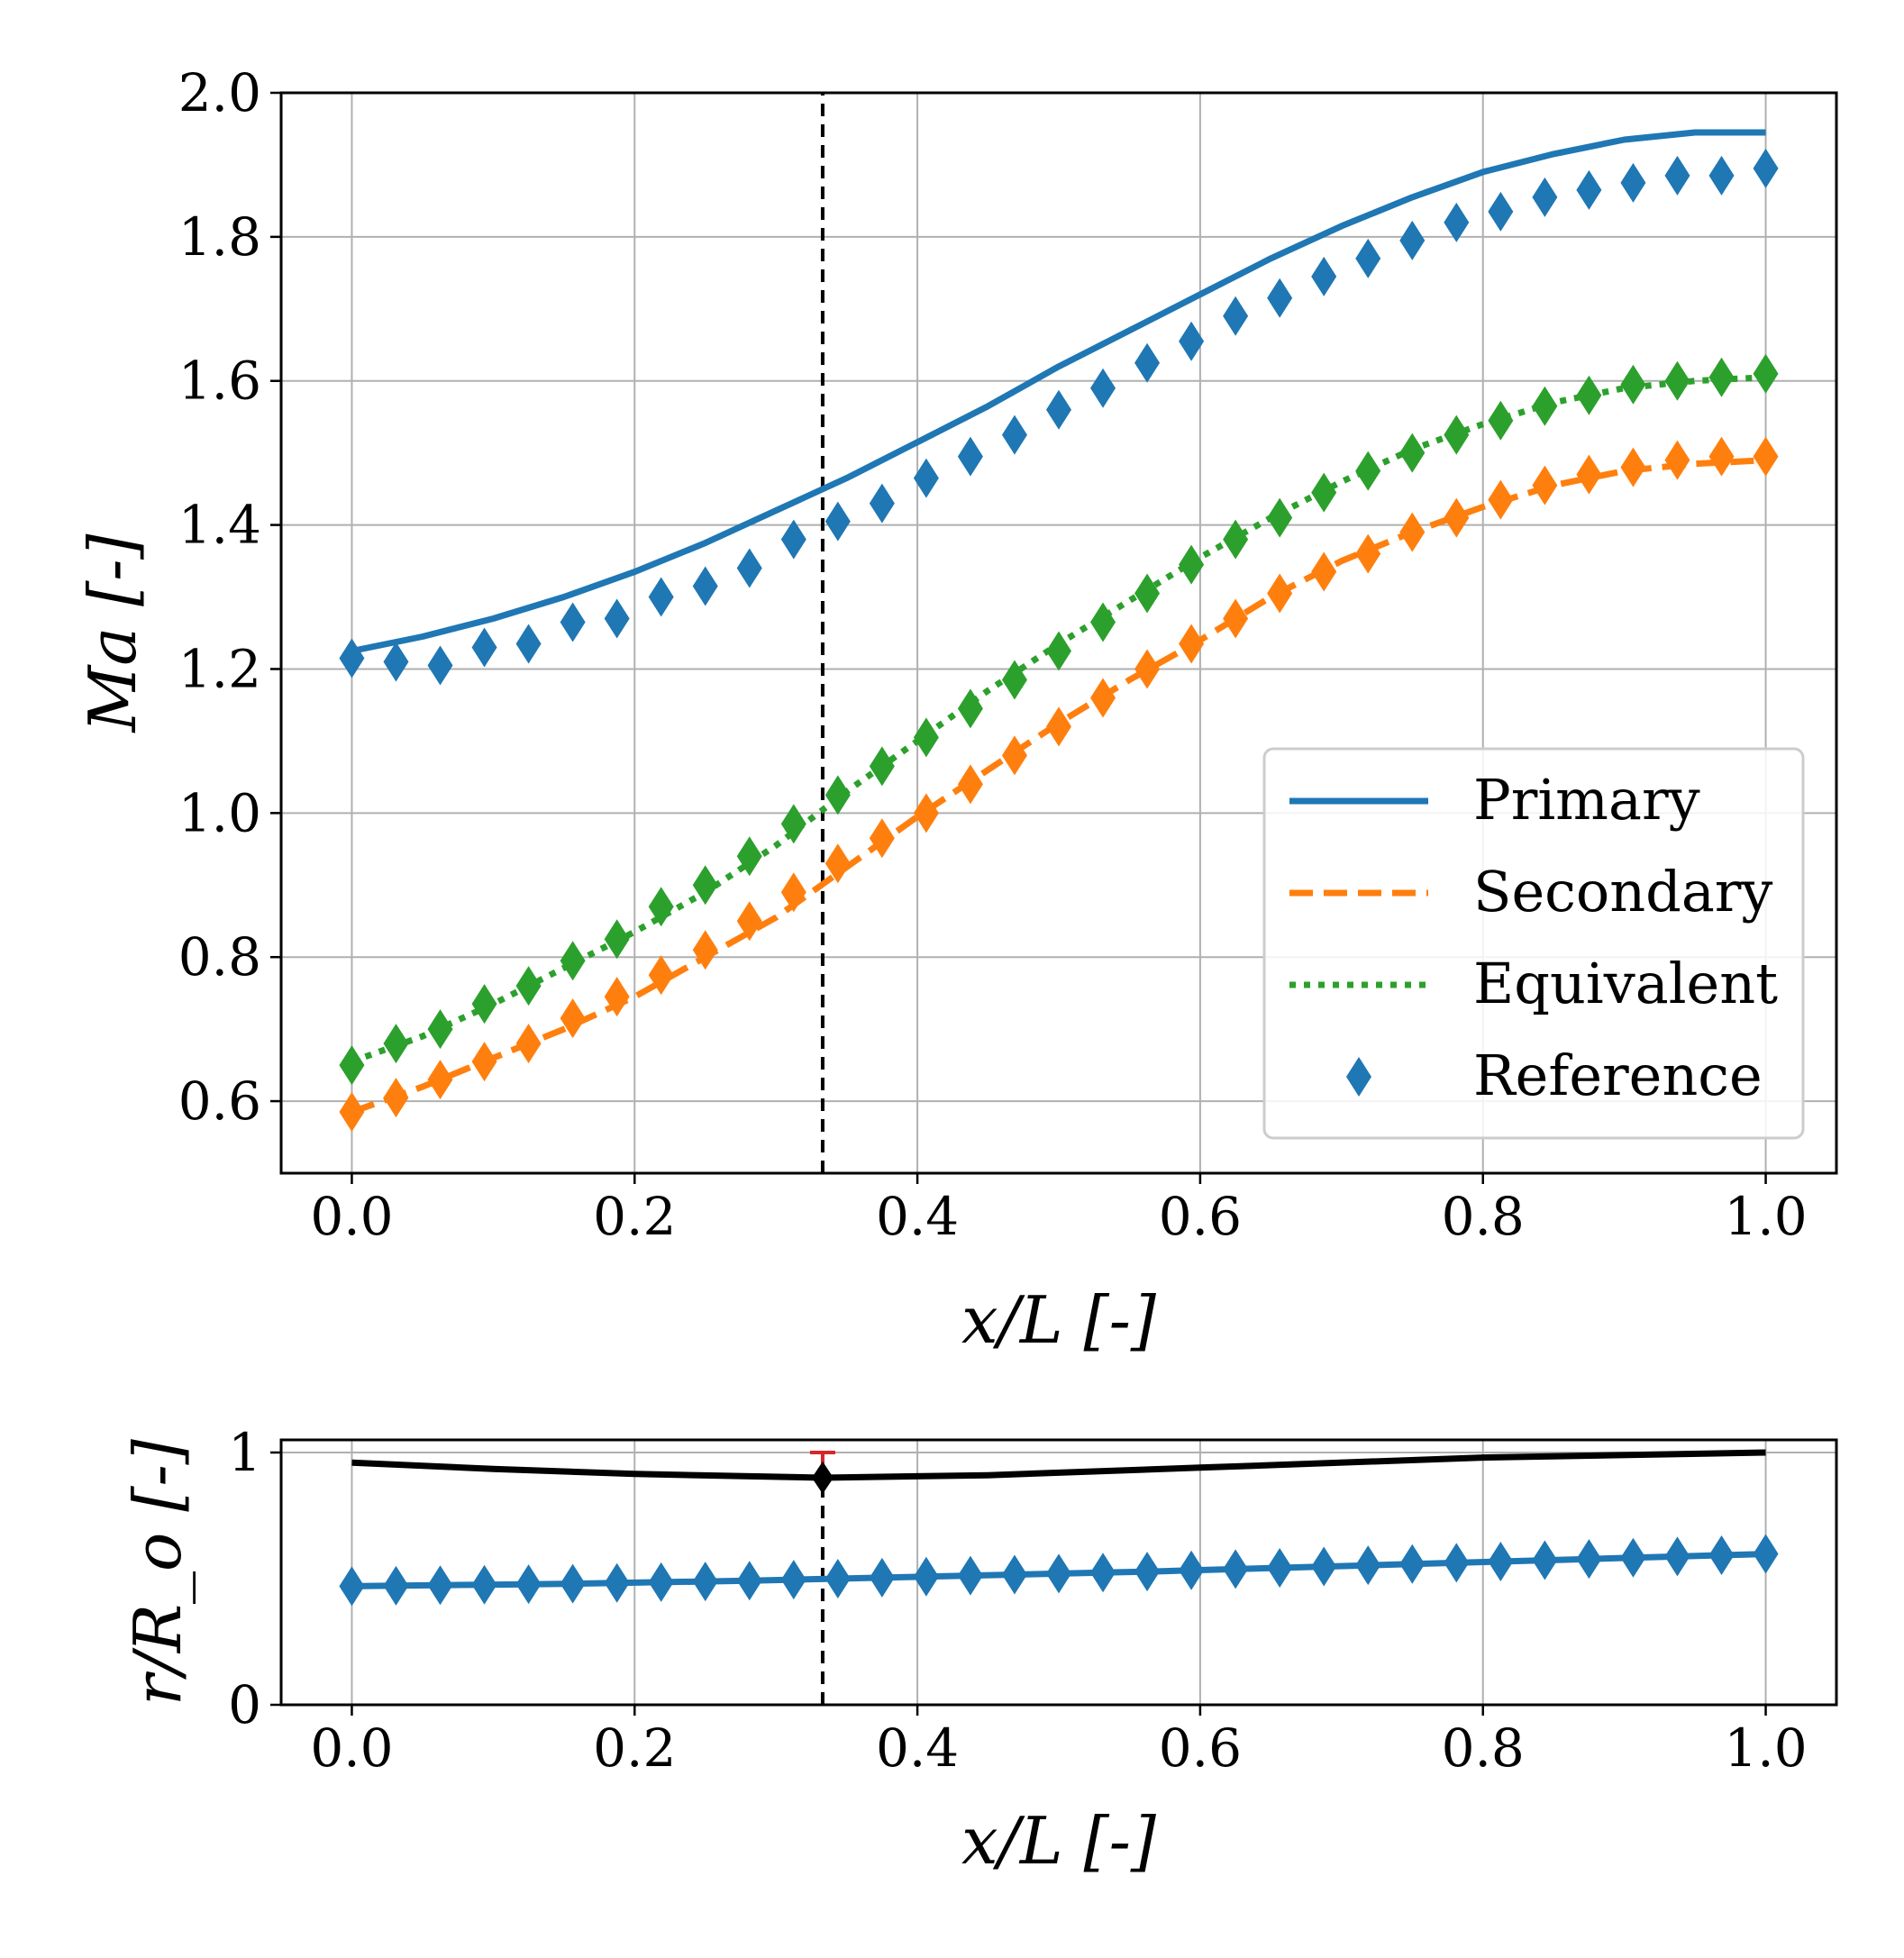 Image resolution: width=1904 pixels, height=1958 pixels. I want to click on x-tick-label: 0.8, so click(1483, 1216).